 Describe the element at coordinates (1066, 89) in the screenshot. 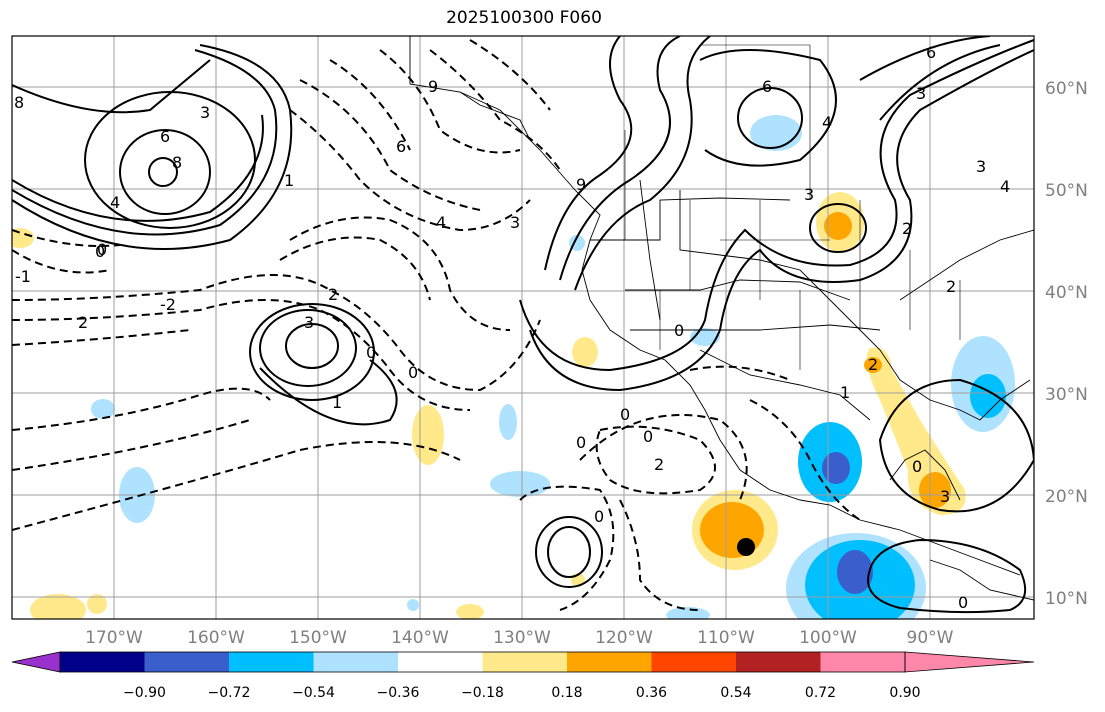

I see `lat-label: 60°N` at that location.